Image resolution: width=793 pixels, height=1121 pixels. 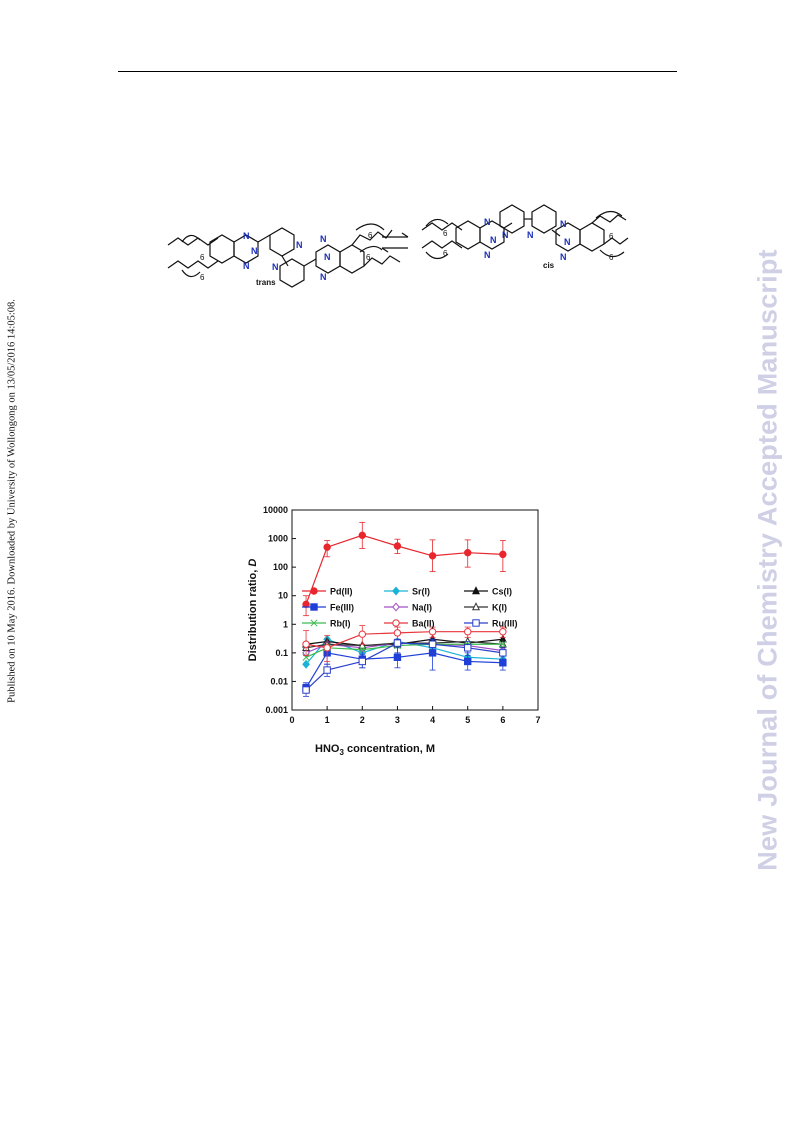 What do you see at coordinates (341, 592) in the screenshot?
I see `legend-label: Pd(II)` at bounding box center [341, 592].